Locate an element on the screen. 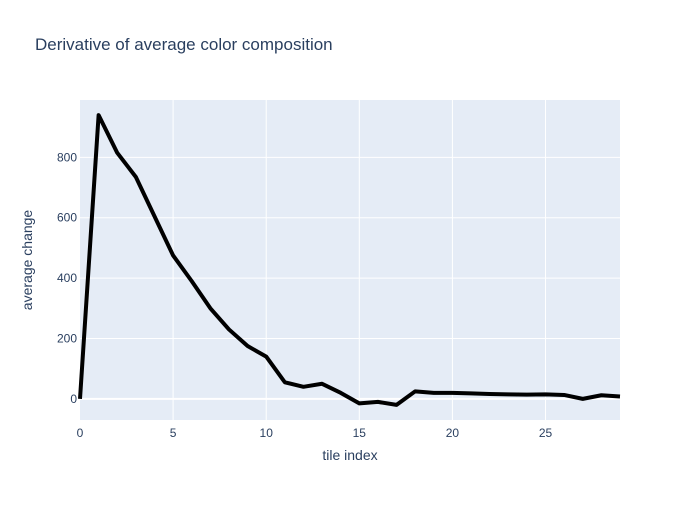 This screenshot has width=700, height=505. y-axis-label: average change is located at coordinates (27, 260).